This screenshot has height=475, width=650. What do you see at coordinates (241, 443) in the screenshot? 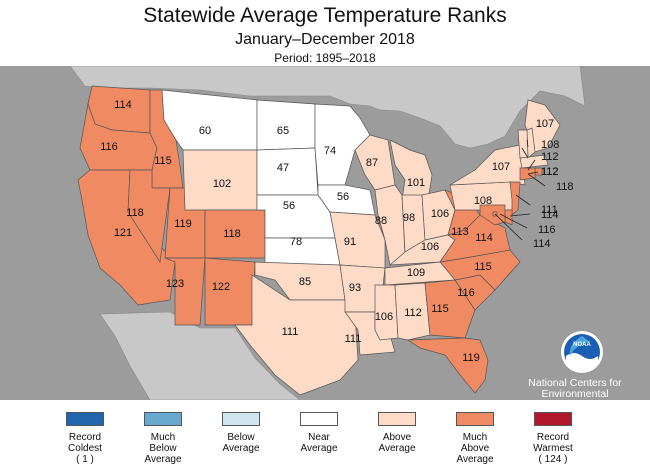
I see `legend-label: Below Average` at bounding box center [241, 443].